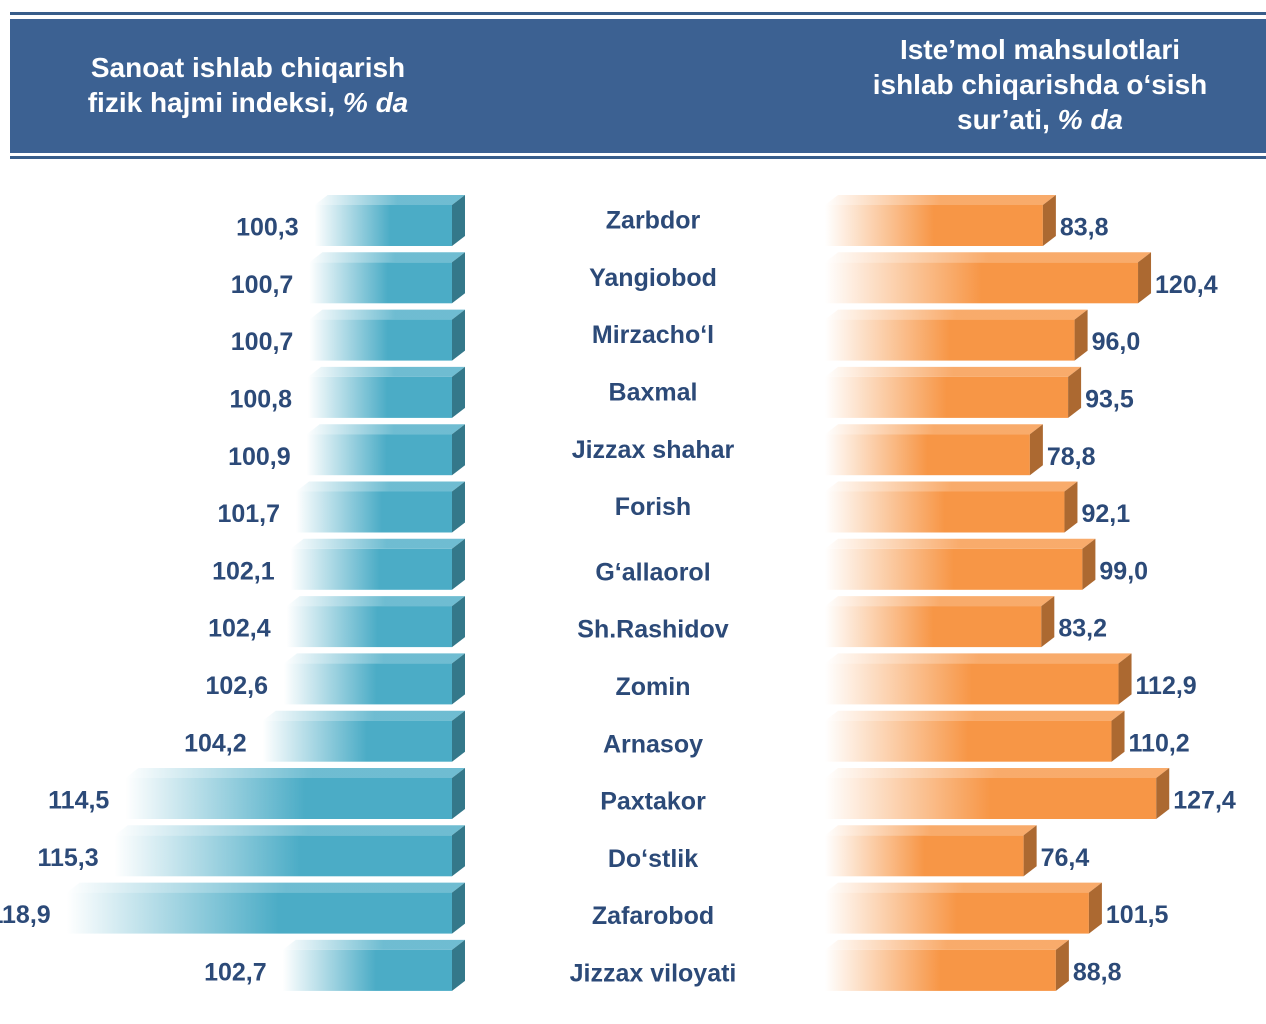 The image size is (1266, 1024). I want to click on category-label: Do‘stlik, so click(653, 859).